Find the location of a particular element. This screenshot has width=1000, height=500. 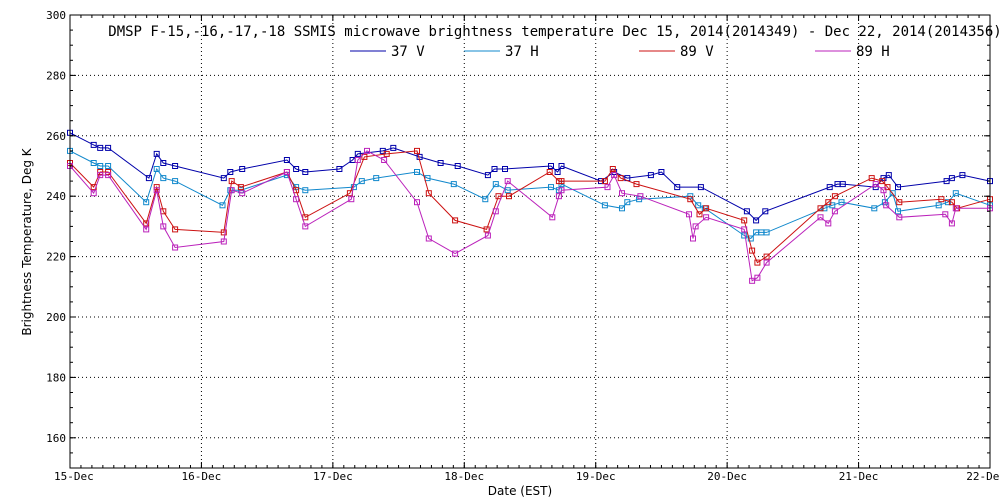

y-tick-label: 240 is located at coordinates (56, 196).